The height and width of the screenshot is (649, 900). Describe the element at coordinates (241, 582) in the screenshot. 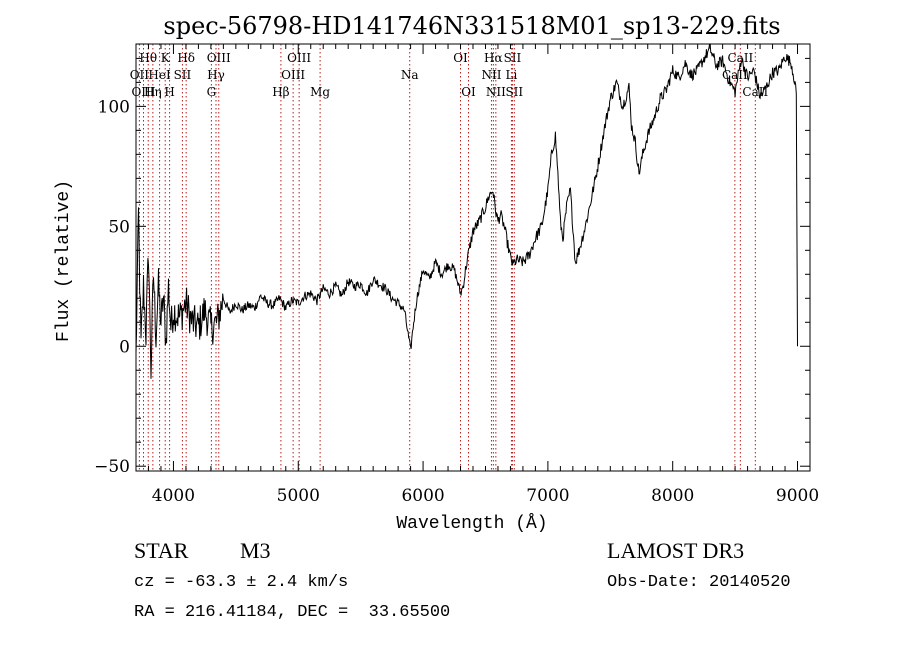

I see `redshift-cz: cz = -63.3 ± 2.4 km/s` at that location.